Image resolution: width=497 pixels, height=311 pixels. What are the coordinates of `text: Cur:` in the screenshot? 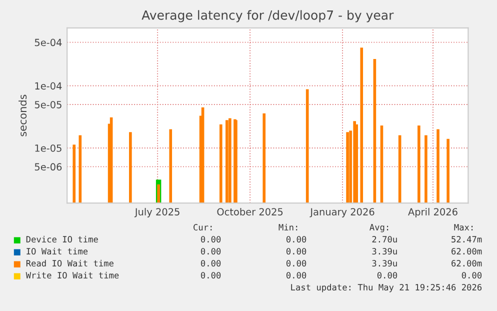 It's located at (203, 227).